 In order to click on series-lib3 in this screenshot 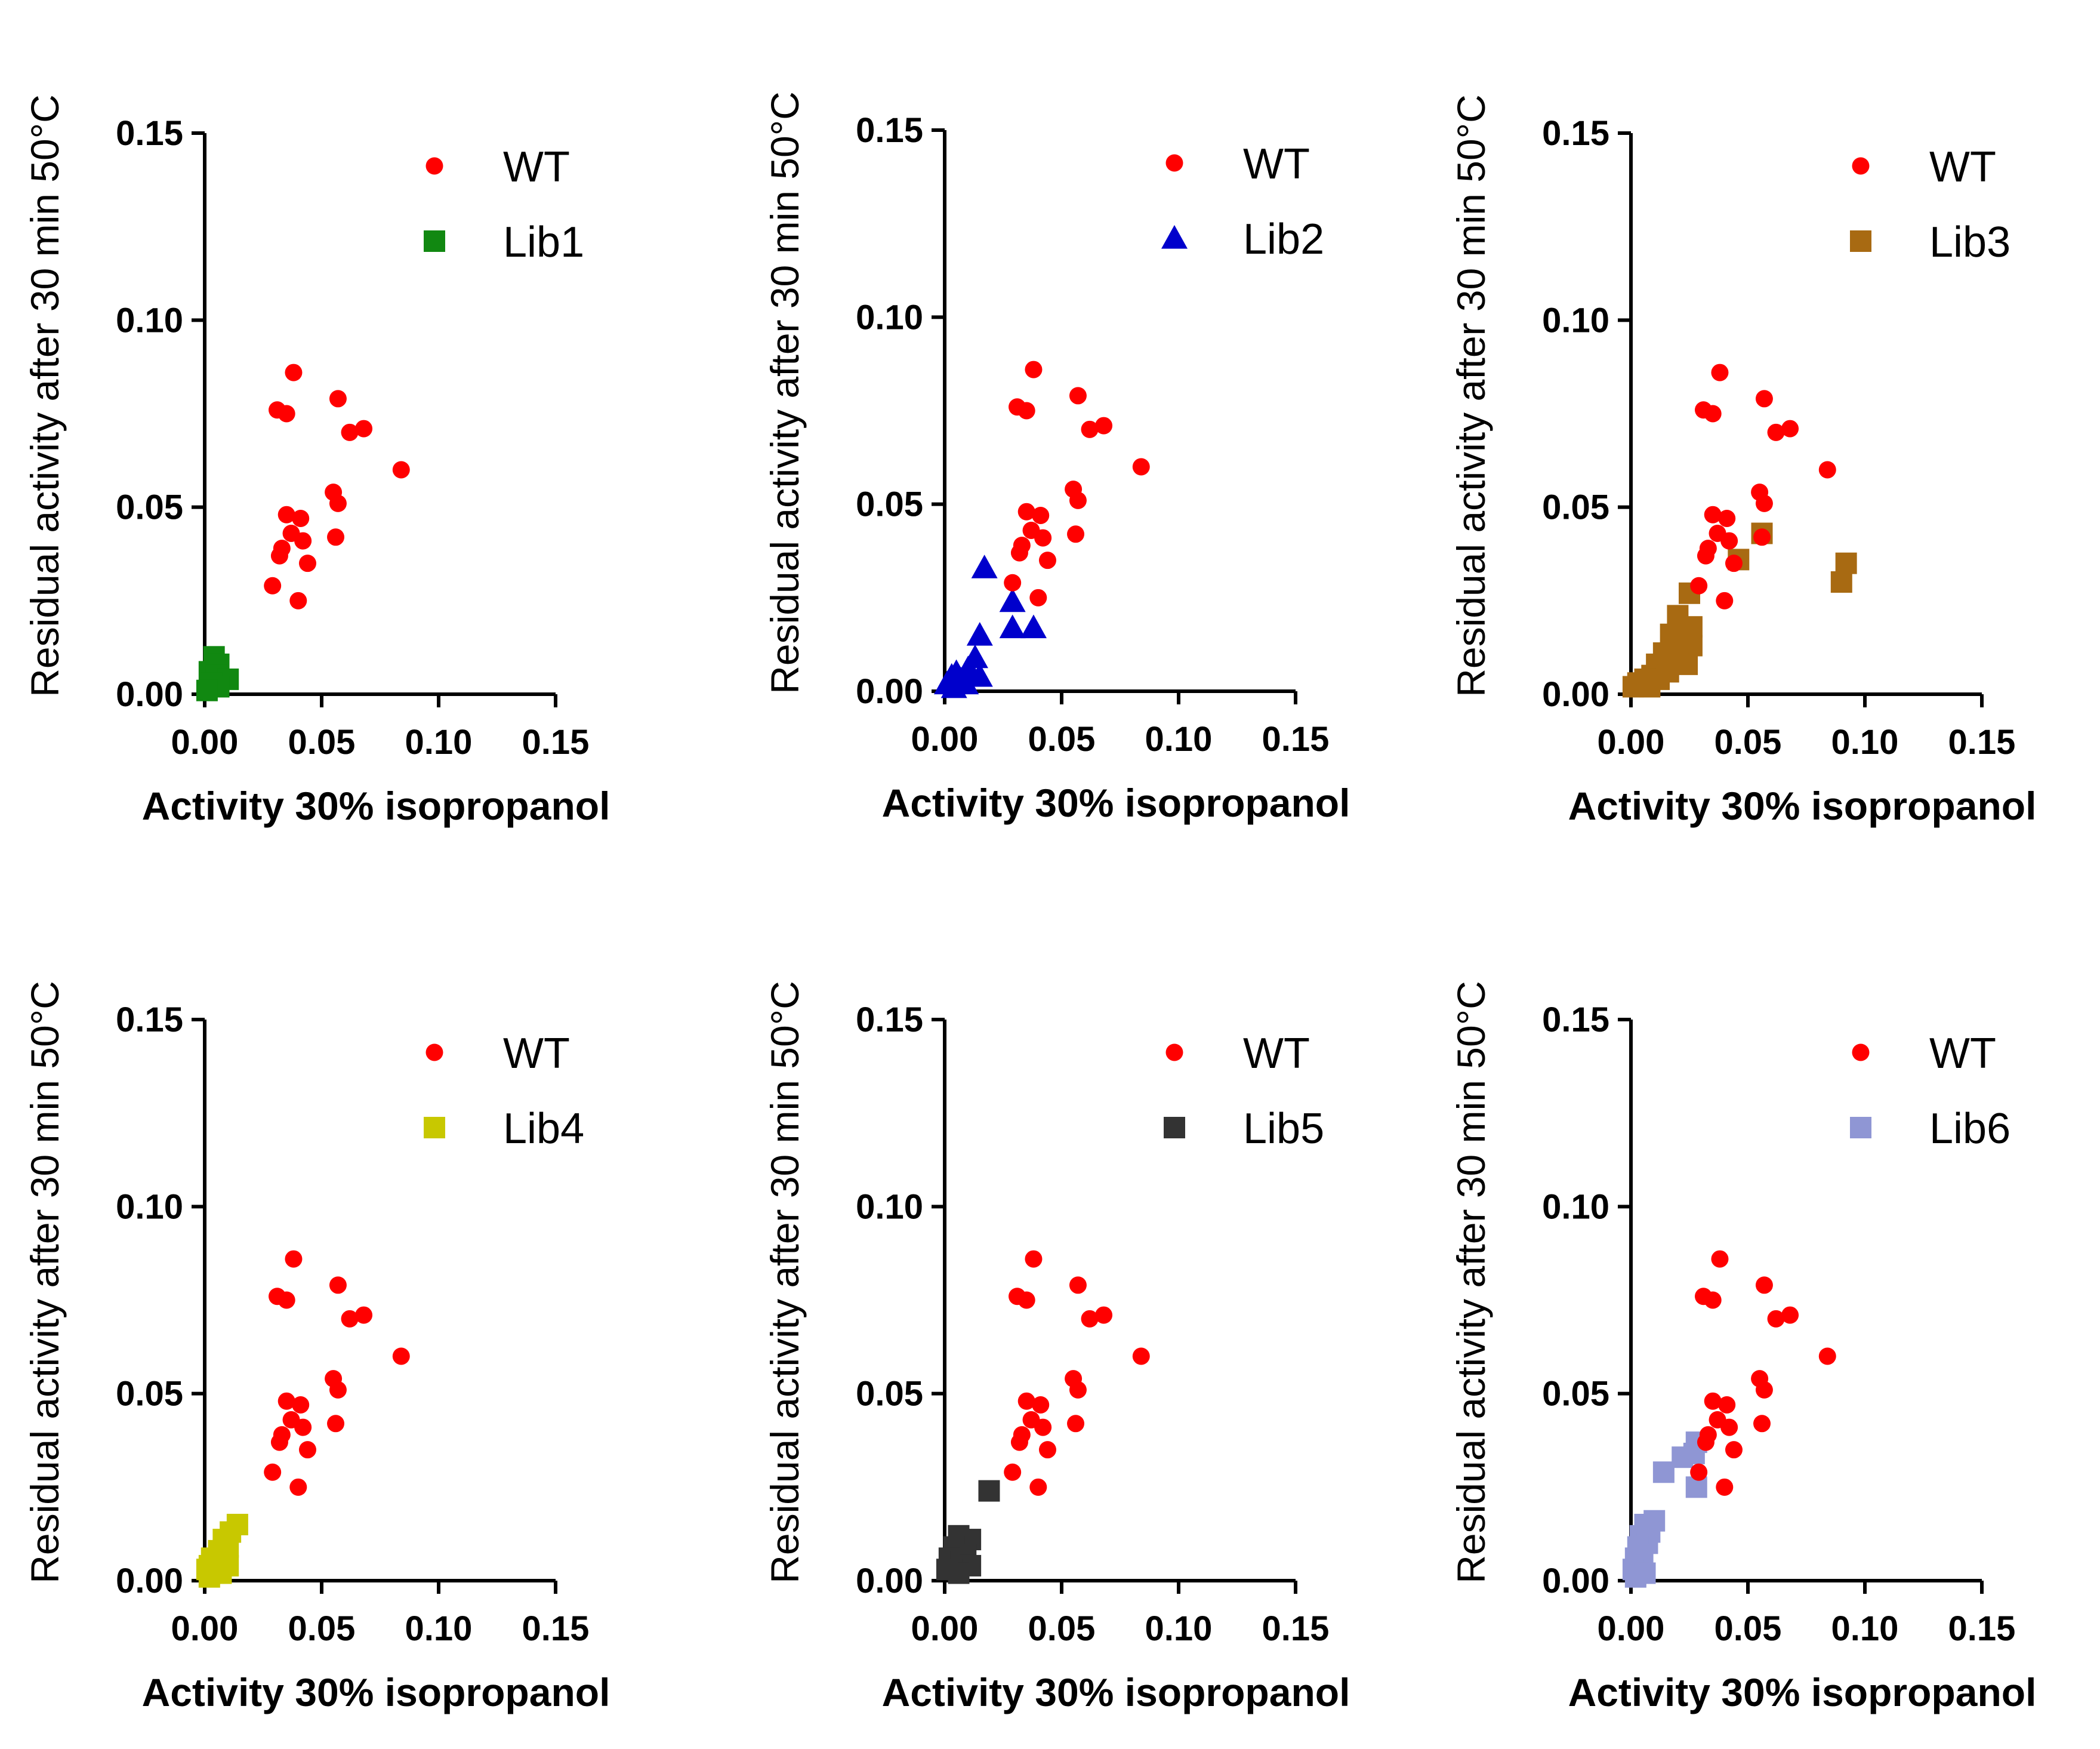, I will do `click(1740, 610)`.